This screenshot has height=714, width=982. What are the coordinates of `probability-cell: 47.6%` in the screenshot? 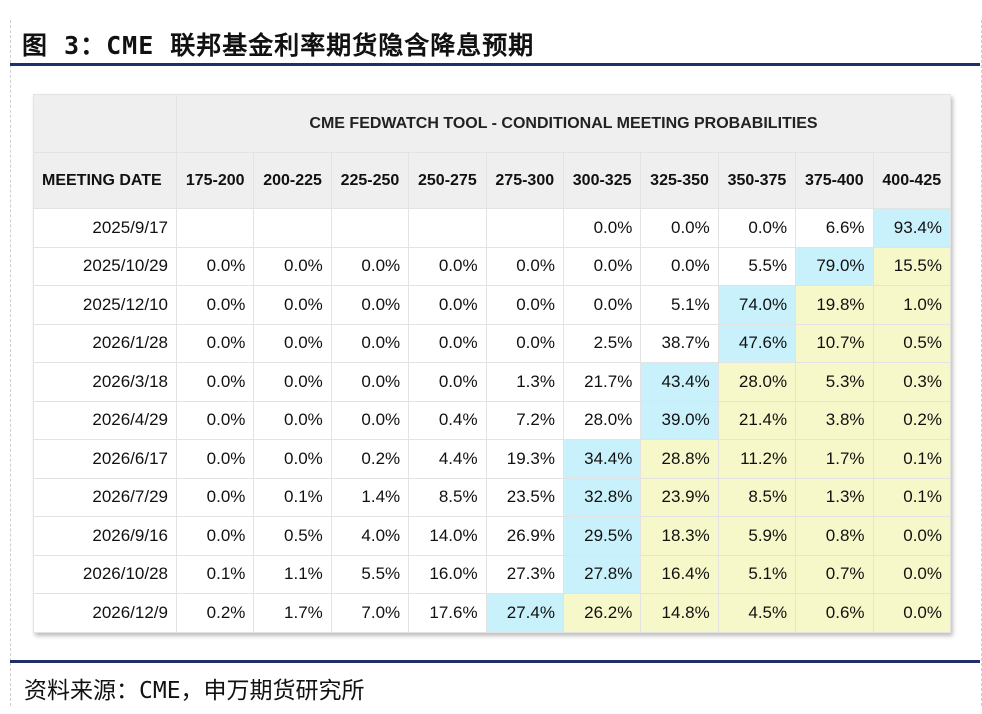 It's located at (757, 343).